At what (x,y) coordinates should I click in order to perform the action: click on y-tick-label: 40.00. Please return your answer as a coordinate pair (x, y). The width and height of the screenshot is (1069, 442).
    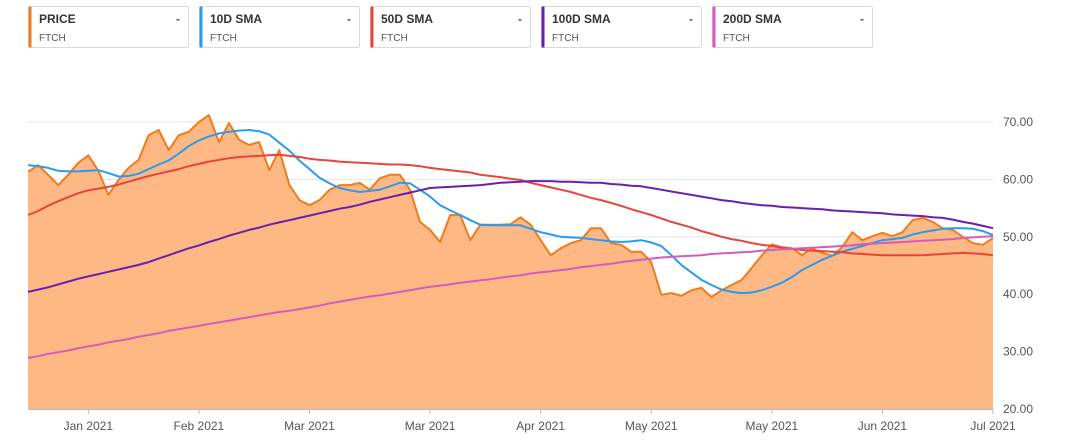
    Looking at the image, I should click on (1018, 294).